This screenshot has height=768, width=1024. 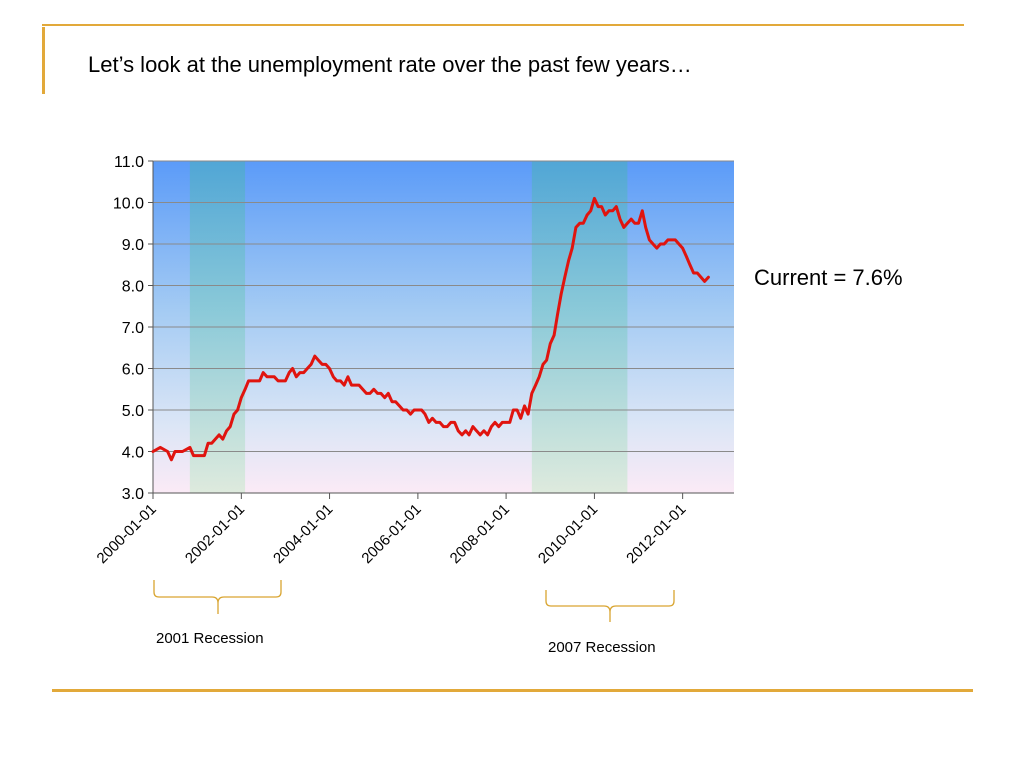 I want to click on ytick-label-6: 9.0, so click(x=133, y=245).